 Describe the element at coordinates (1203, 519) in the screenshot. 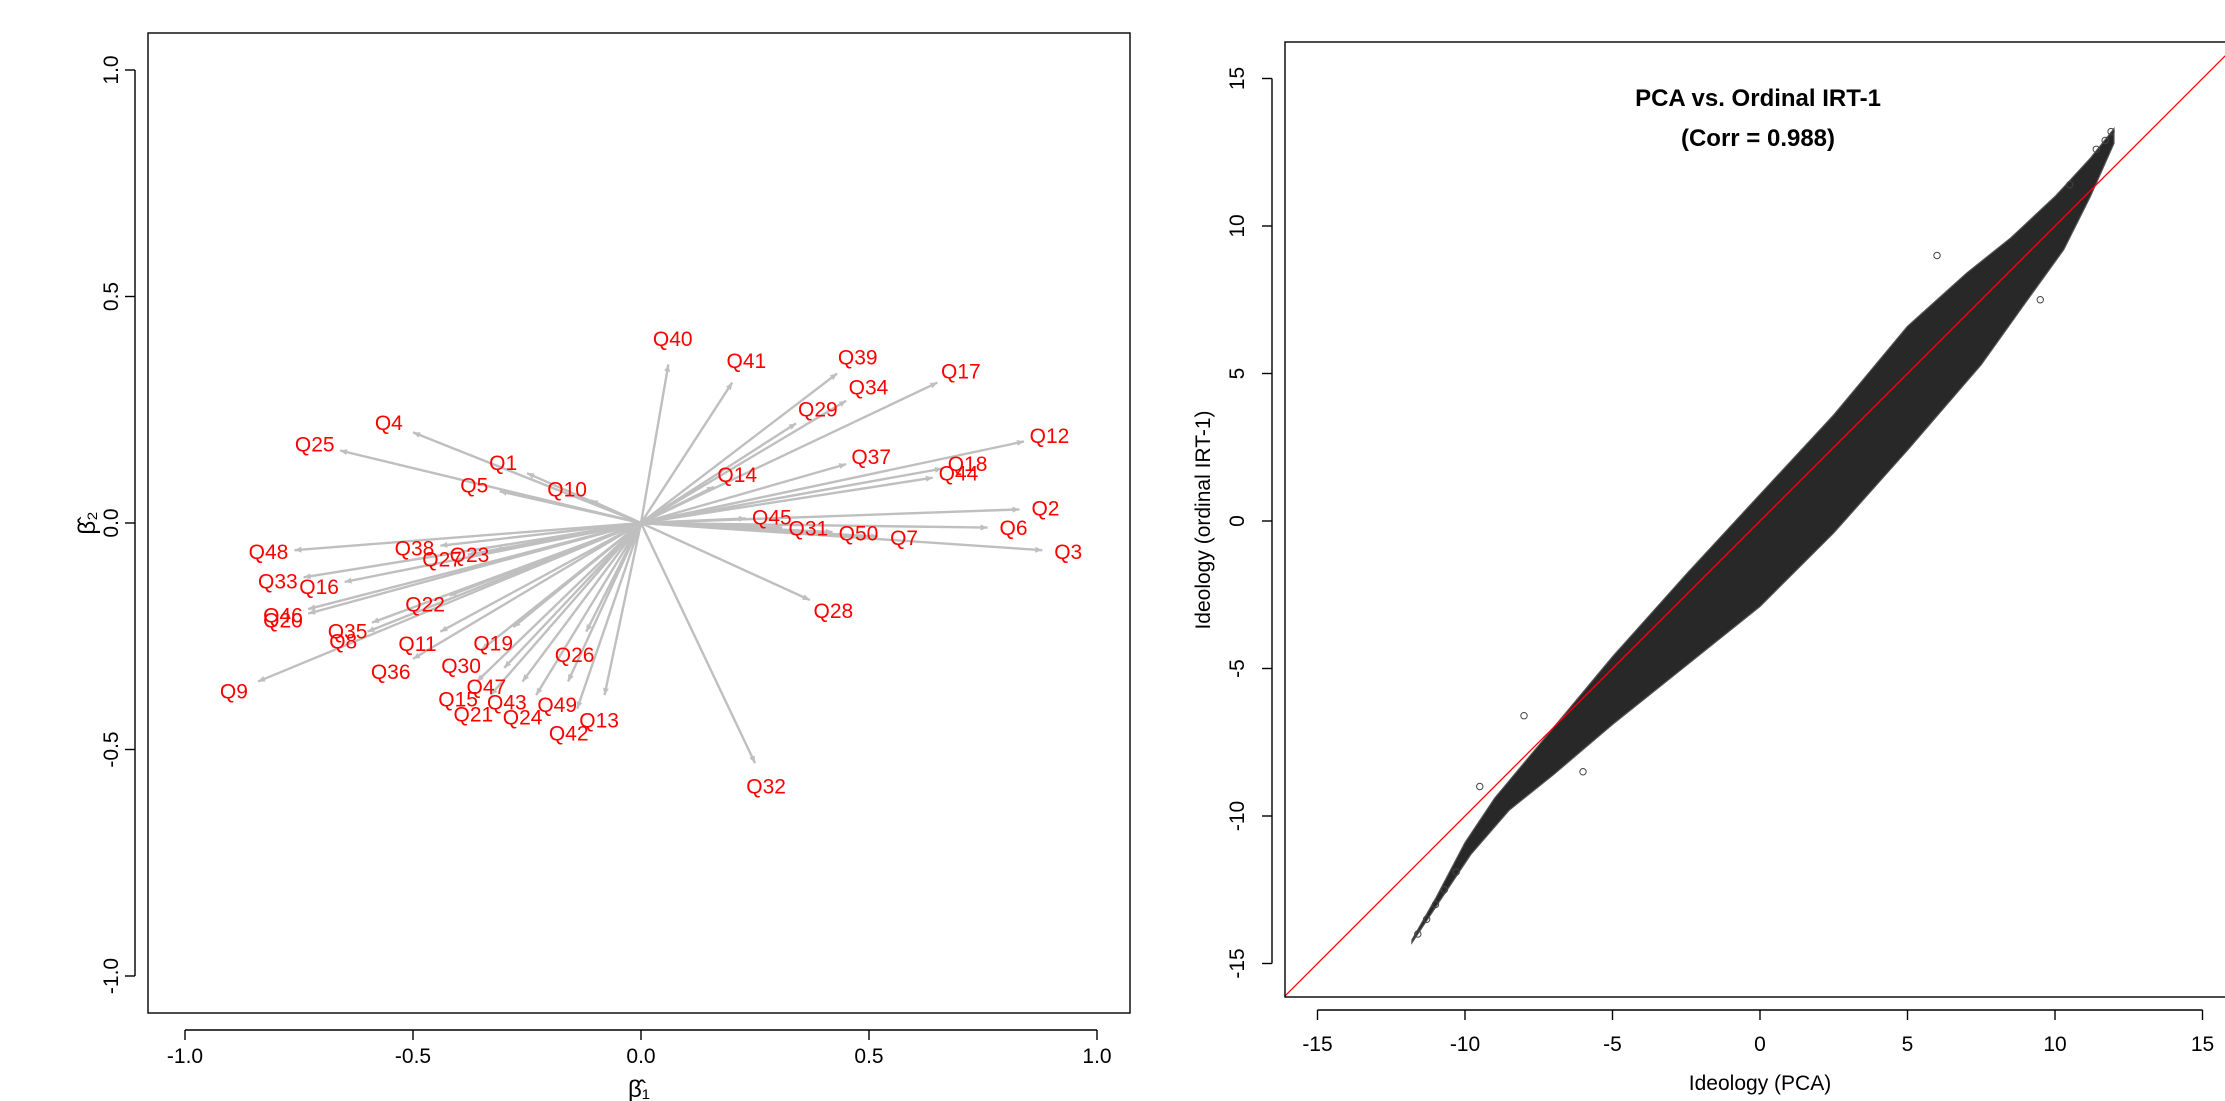

I see `scatter-y-axis-title: Ideology (ordinal IRT-1)` at that location.